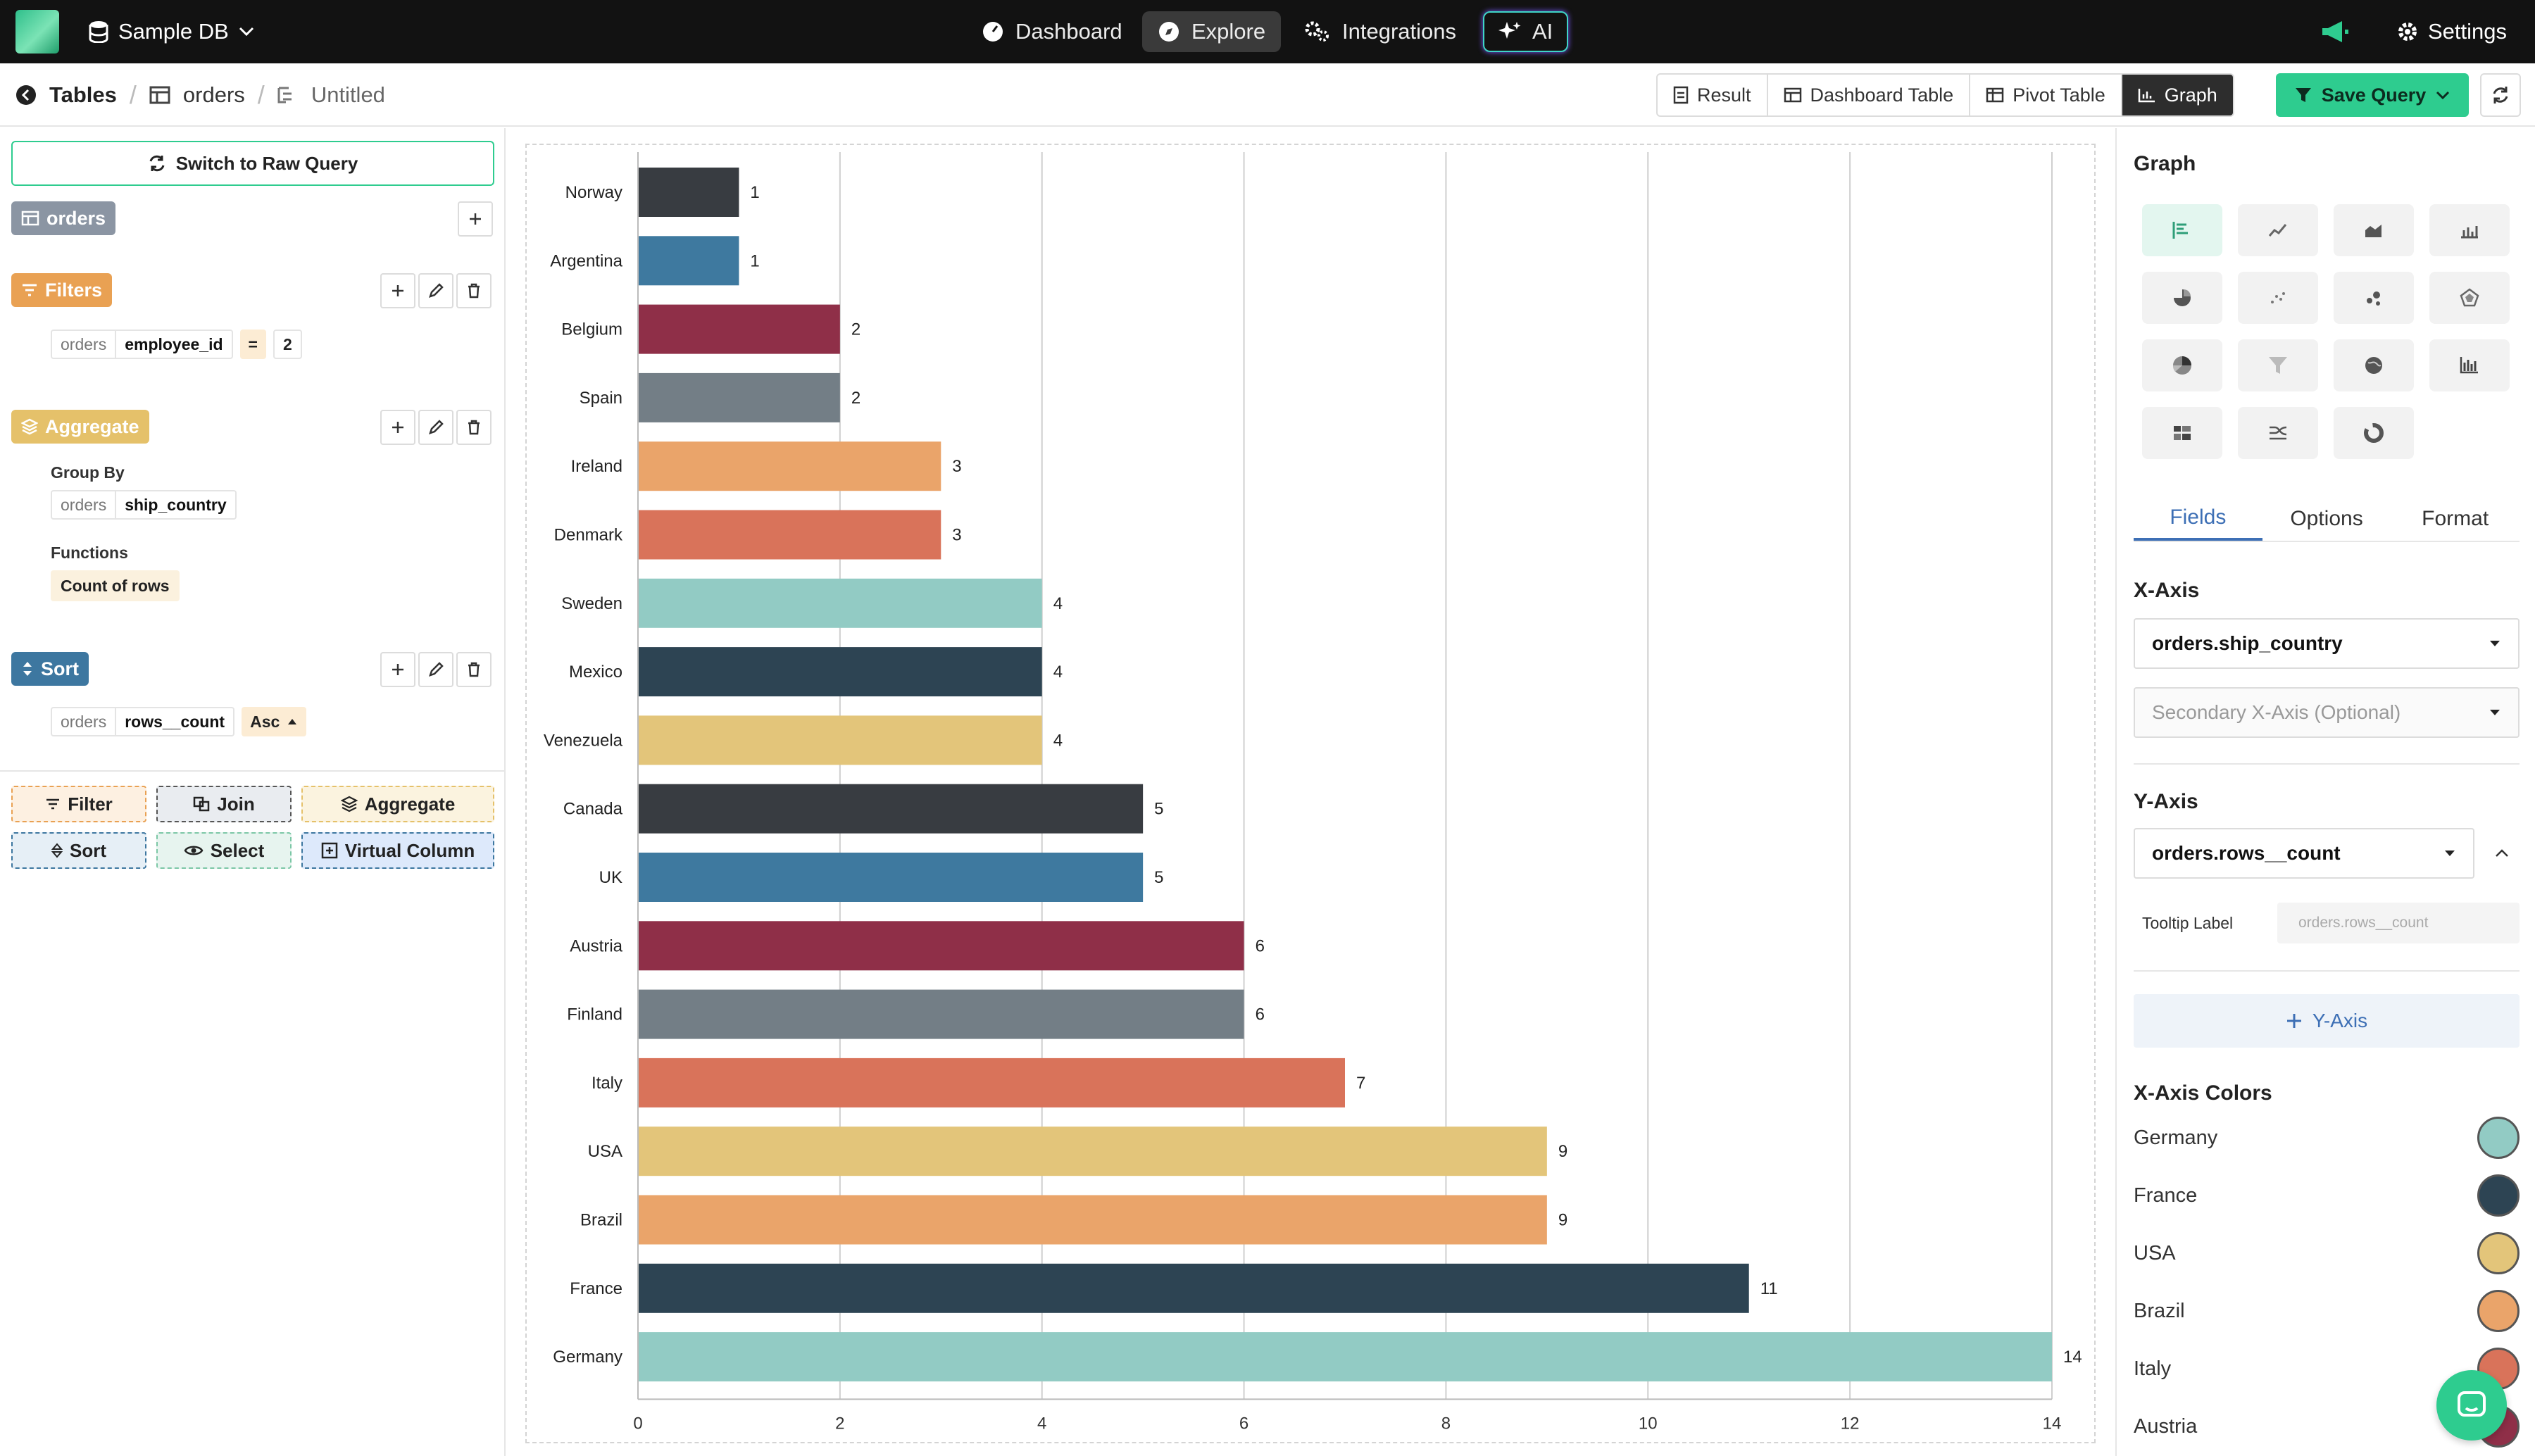  Describe the element at coordinates (143, 721) in the screenshot. I see `sort-column-chip: orders rows__count` at that location.